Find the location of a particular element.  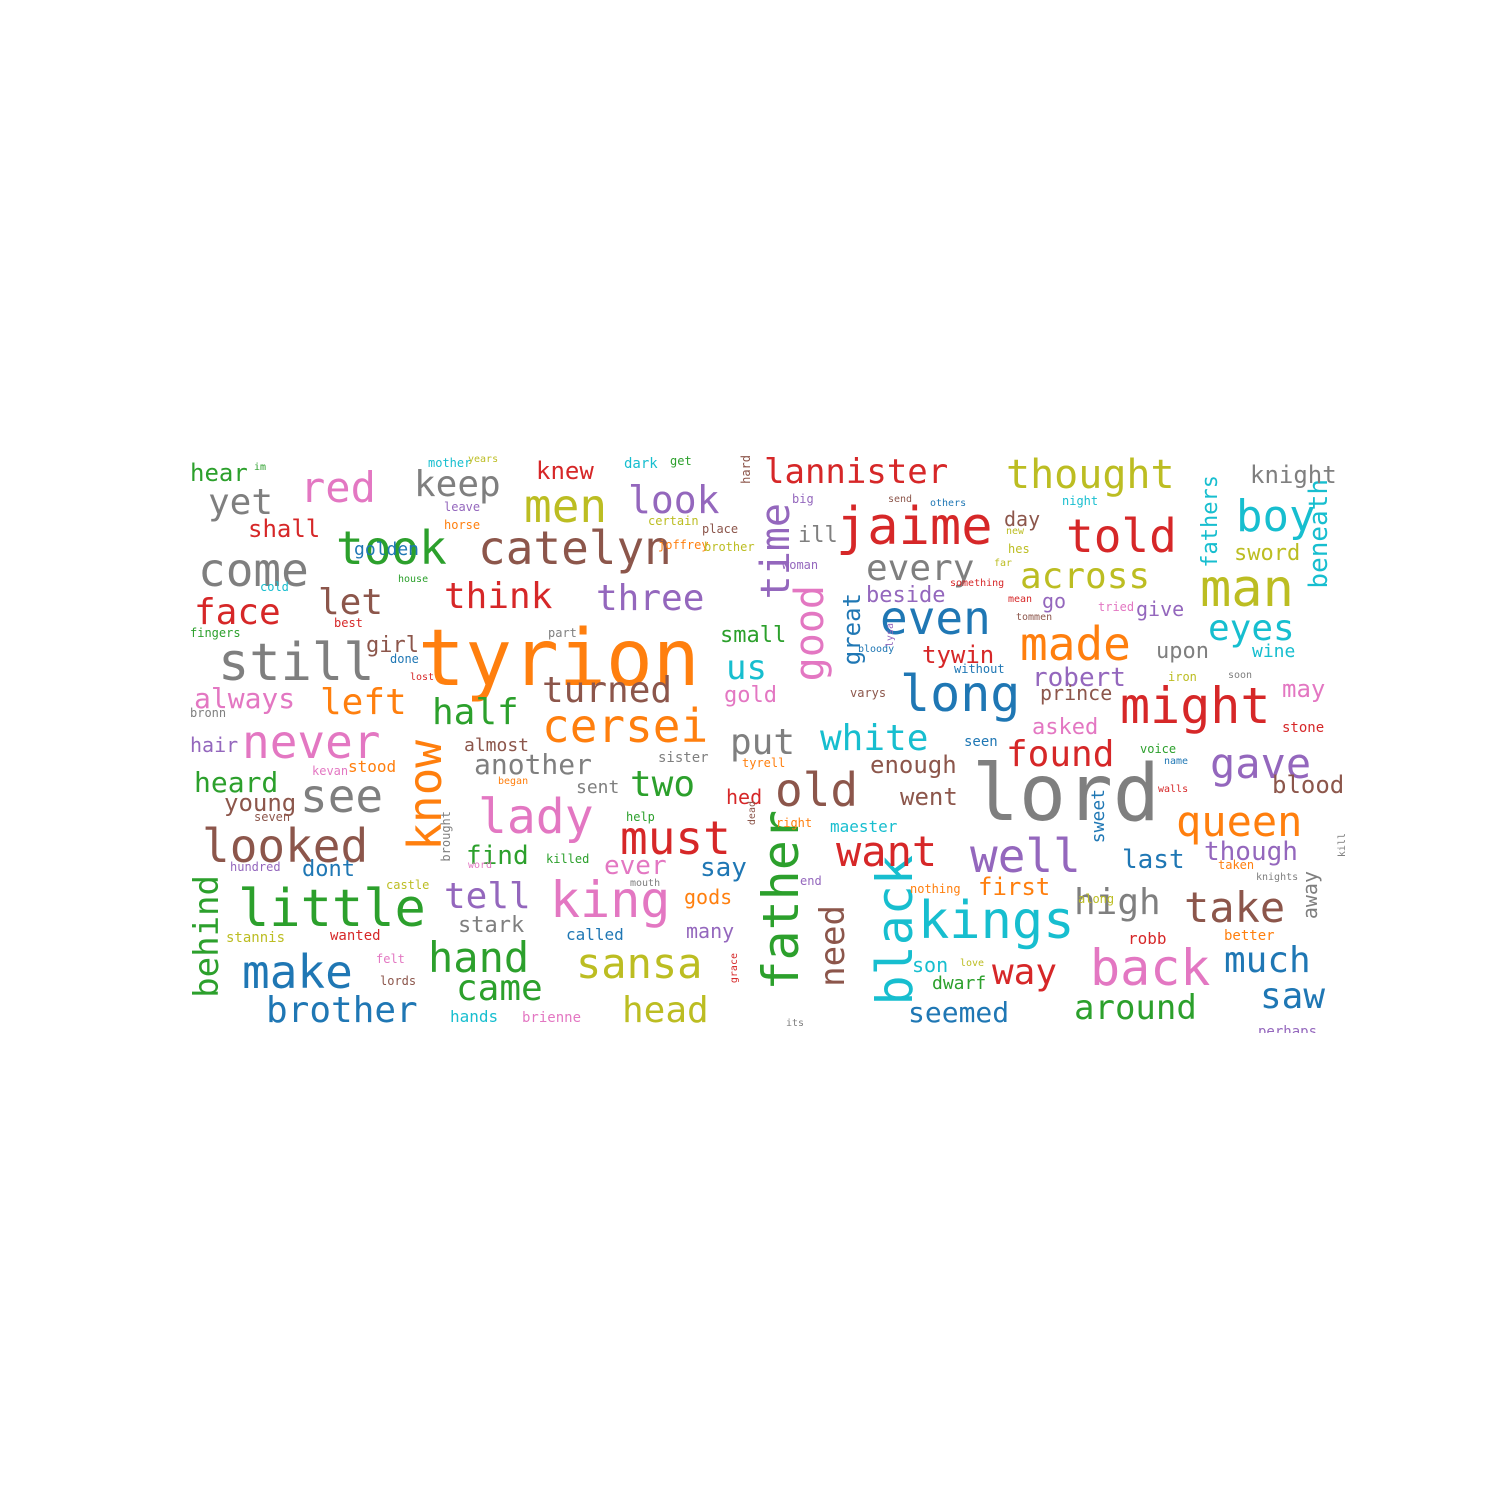

word-queen: queen is located at coordinates (1239, 821).